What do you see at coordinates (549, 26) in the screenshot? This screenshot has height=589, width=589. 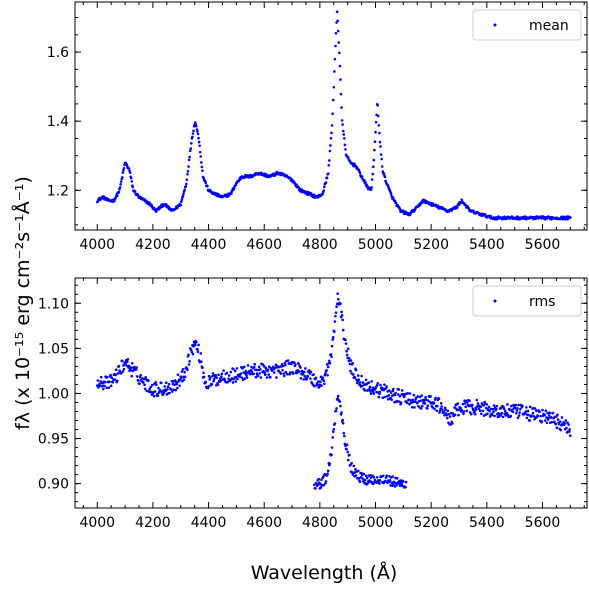 I see `mean-legend-label: mean` at bounding box center [549, 26].